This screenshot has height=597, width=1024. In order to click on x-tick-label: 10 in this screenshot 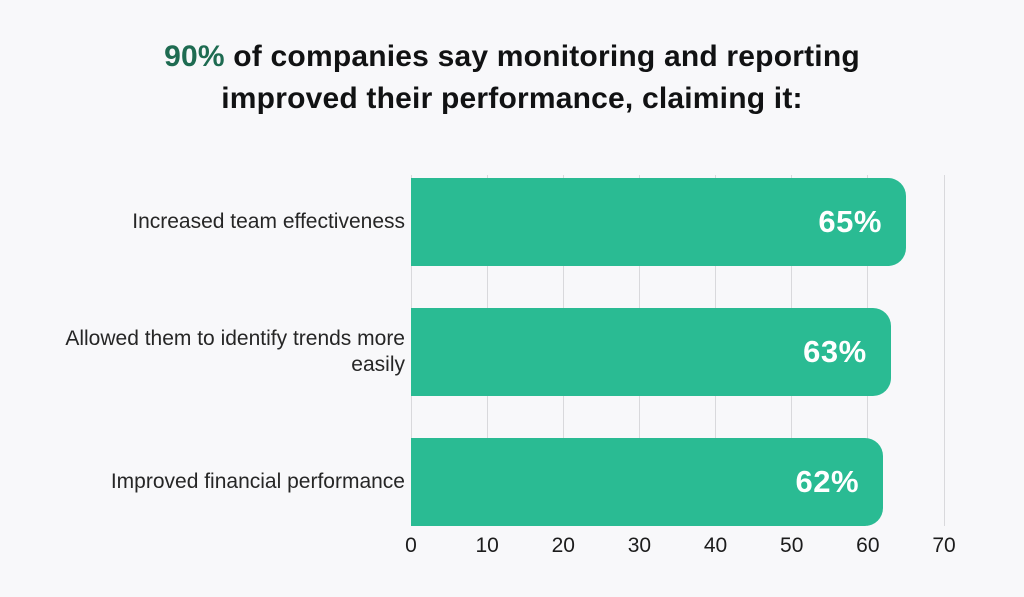, I will do `click(487, 545)`.